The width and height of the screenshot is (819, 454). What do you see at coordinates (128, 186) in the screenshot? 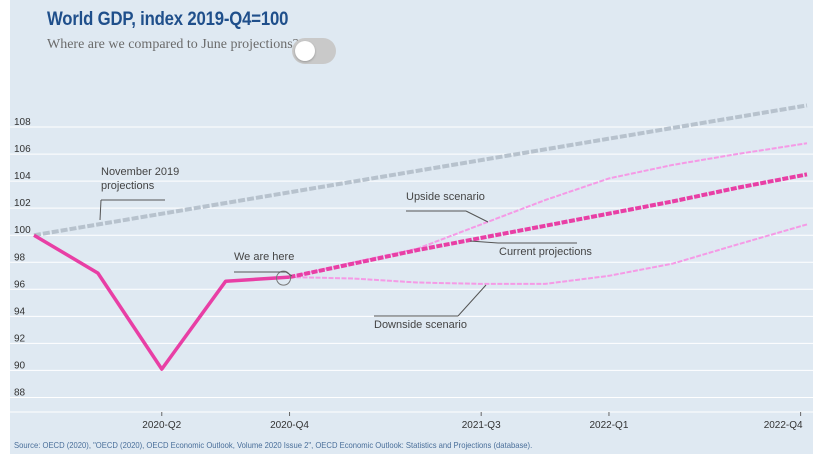
I see `annotation-text-0-1: projections` at bounding box center [128, 186].